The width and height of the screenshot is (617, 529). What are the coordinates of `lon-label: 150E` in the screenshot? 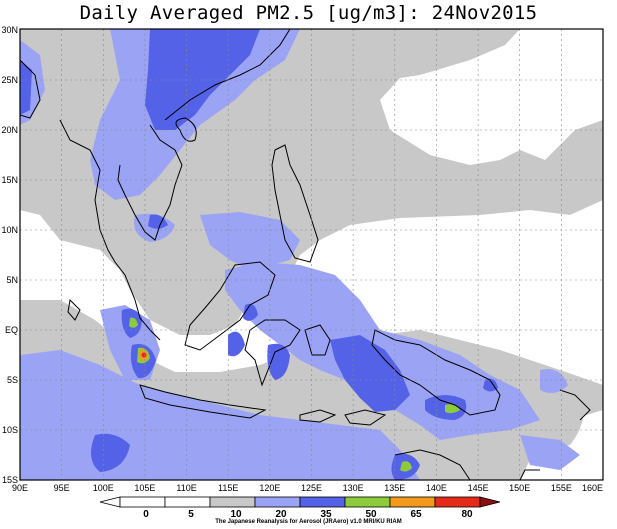 It's located at (519, 488).